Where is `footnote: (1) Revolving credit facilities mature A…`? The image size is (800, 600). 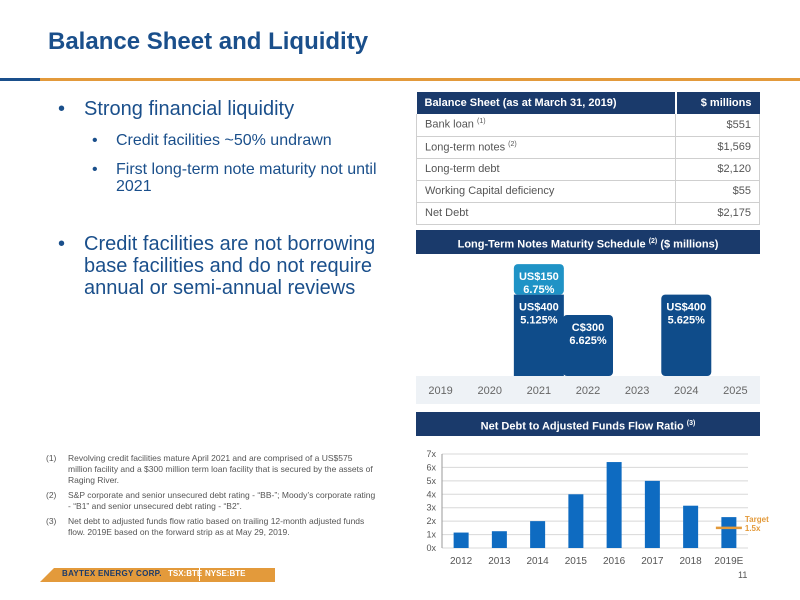
footnote: (1) Revolving credit facilities mature A… is located at coordinates (211, 469).